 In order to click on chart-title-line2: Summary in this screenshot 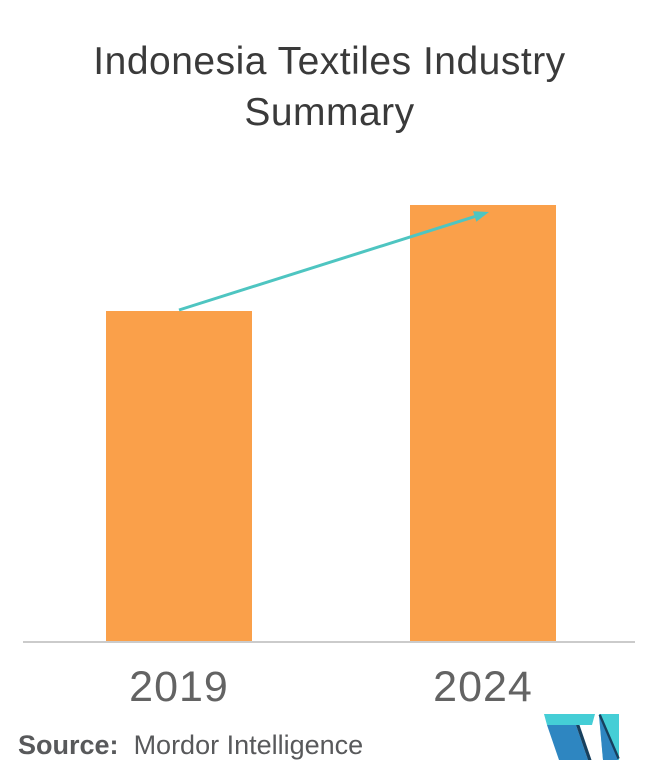, I will do `click(329, 112)`.